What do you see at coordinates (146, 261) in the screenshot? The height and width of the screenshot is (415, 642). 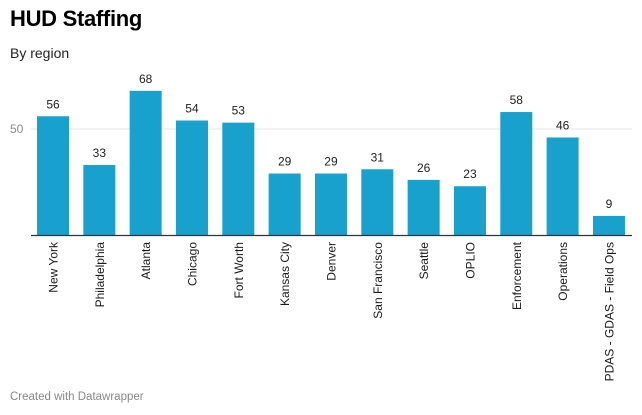 I see `category-label: Atlanta` at bounding box center [146, 261].